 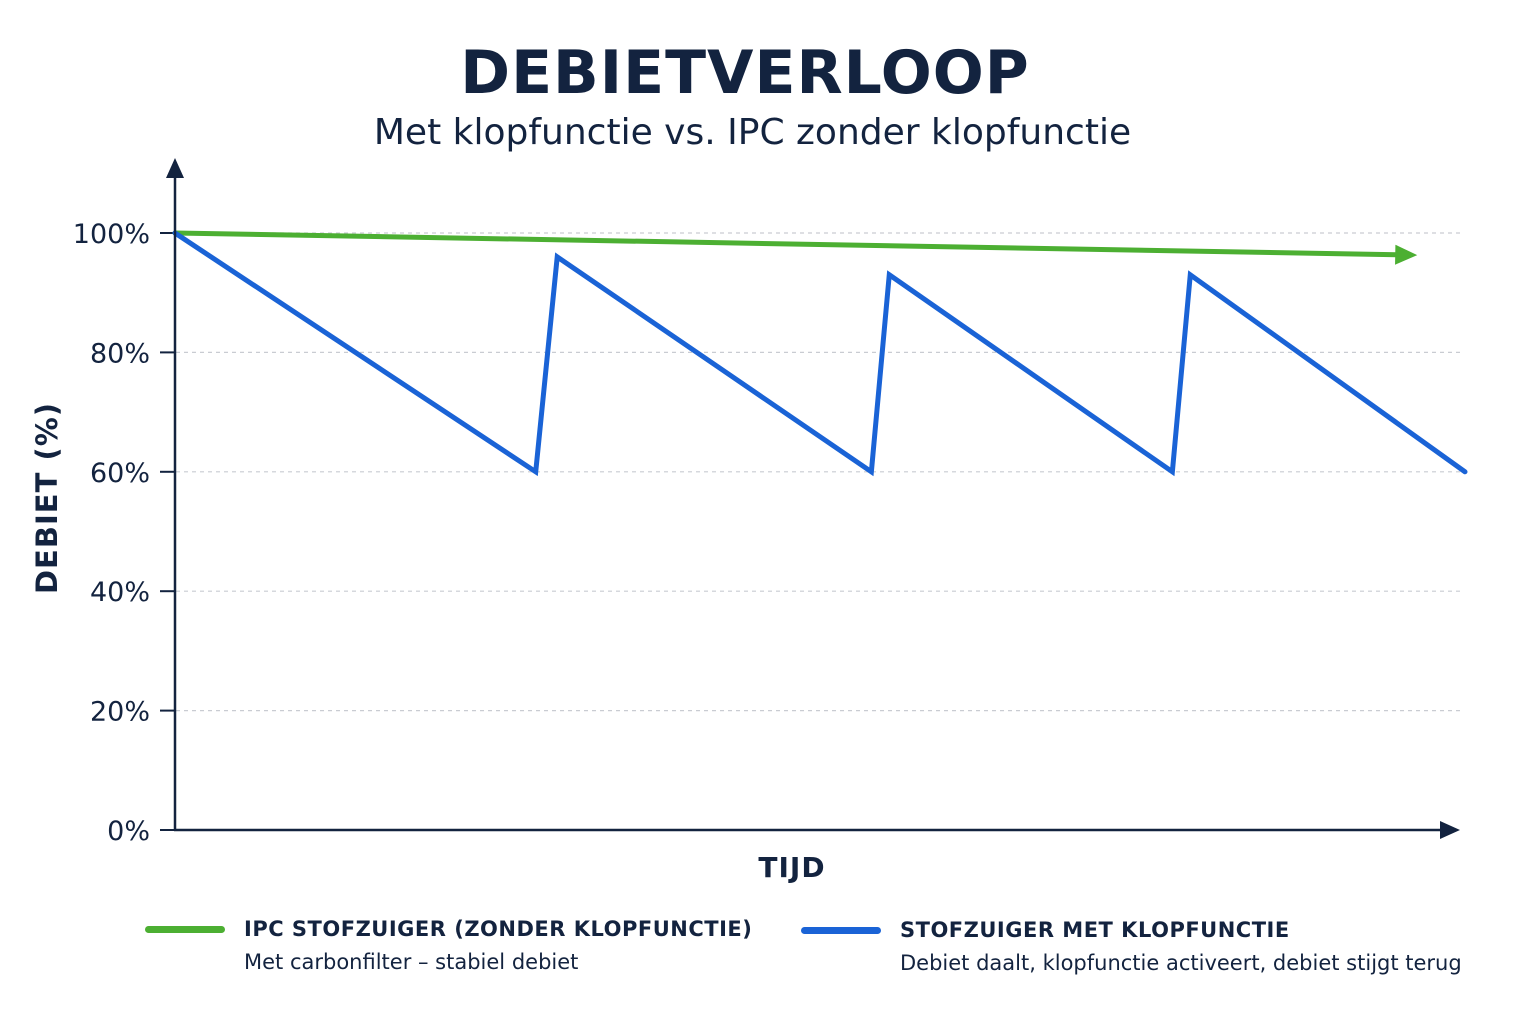 I want to click on legend-name-ipc: IPC STOFZUIGER (ZONDER KLOPFUNCTIE), so click(x=498, y=929).